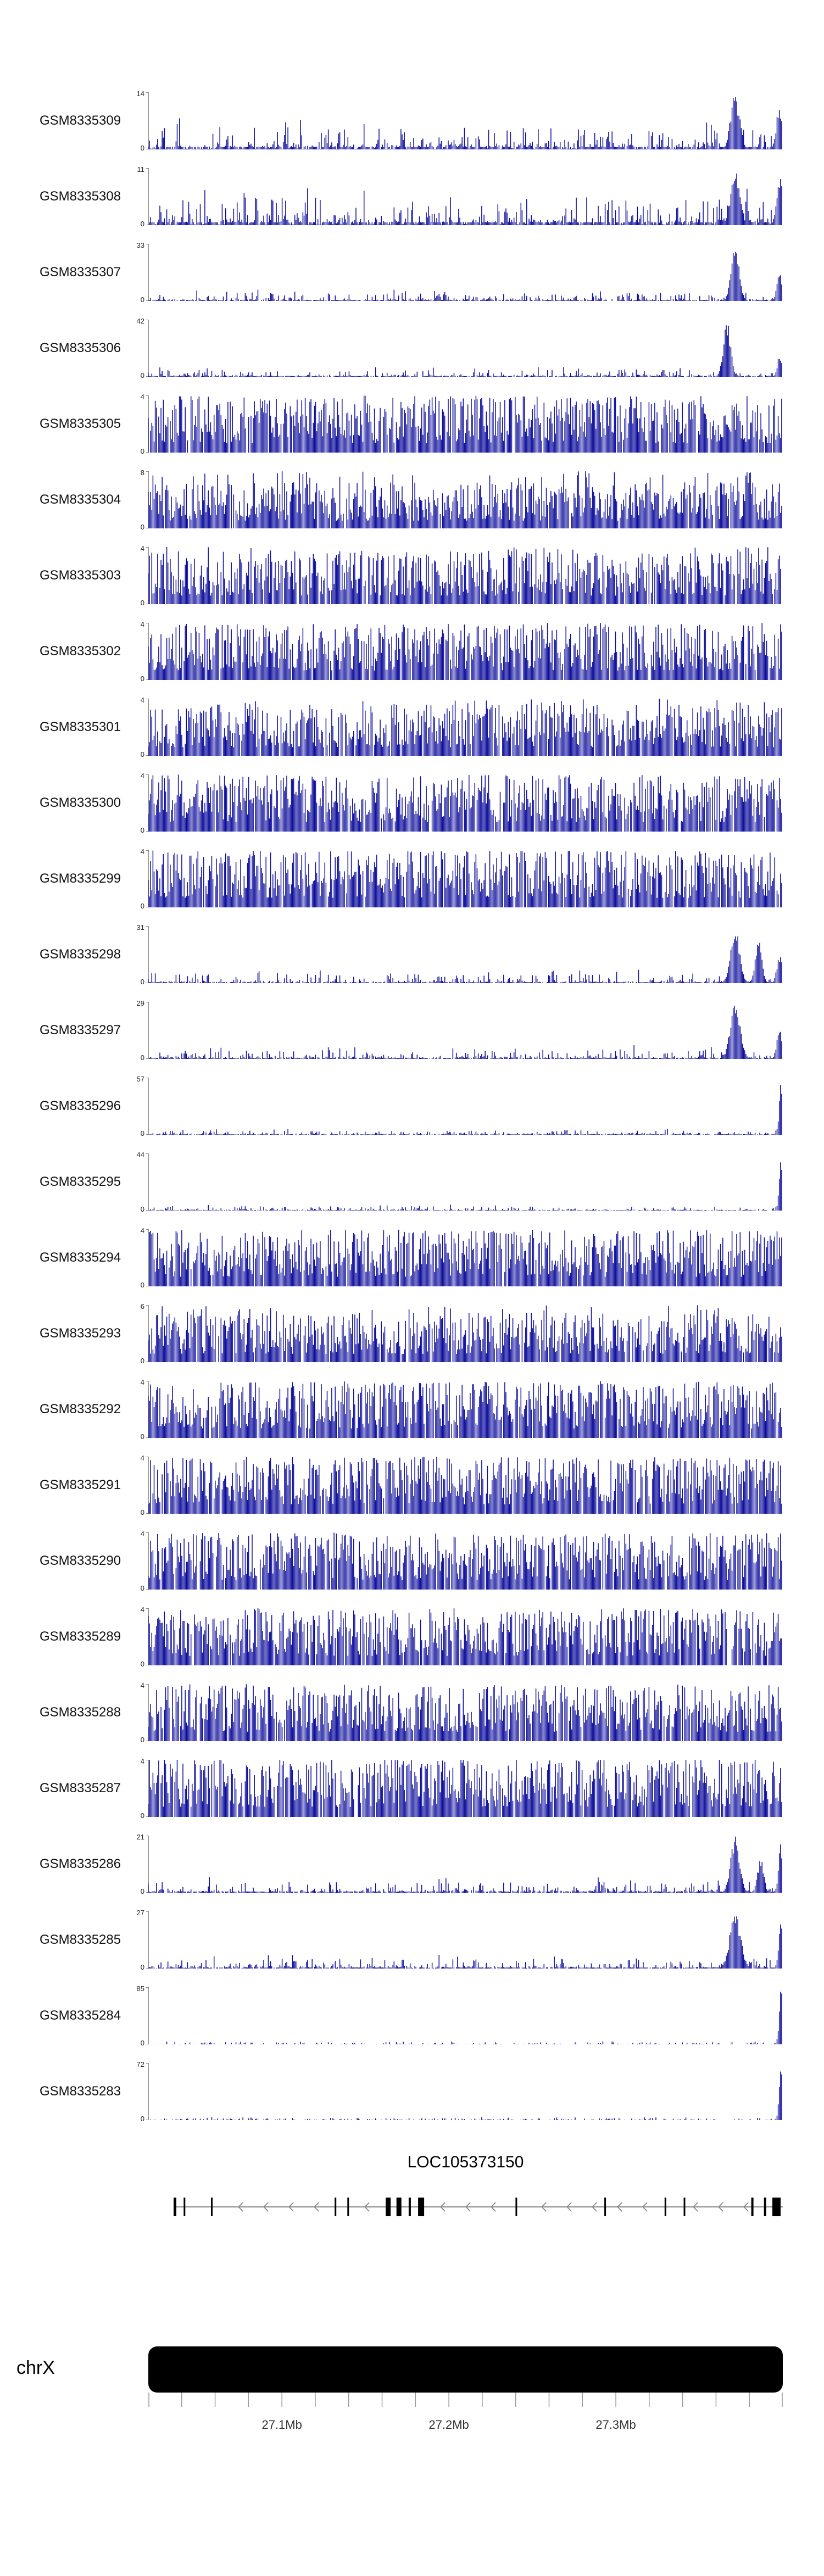 This screenshot has height=2576, width=824. What do you see at coordinates (140, 1155) in the screenshot?
I see `yaxis-max-label: 44` at bounding box center [140, 1155].